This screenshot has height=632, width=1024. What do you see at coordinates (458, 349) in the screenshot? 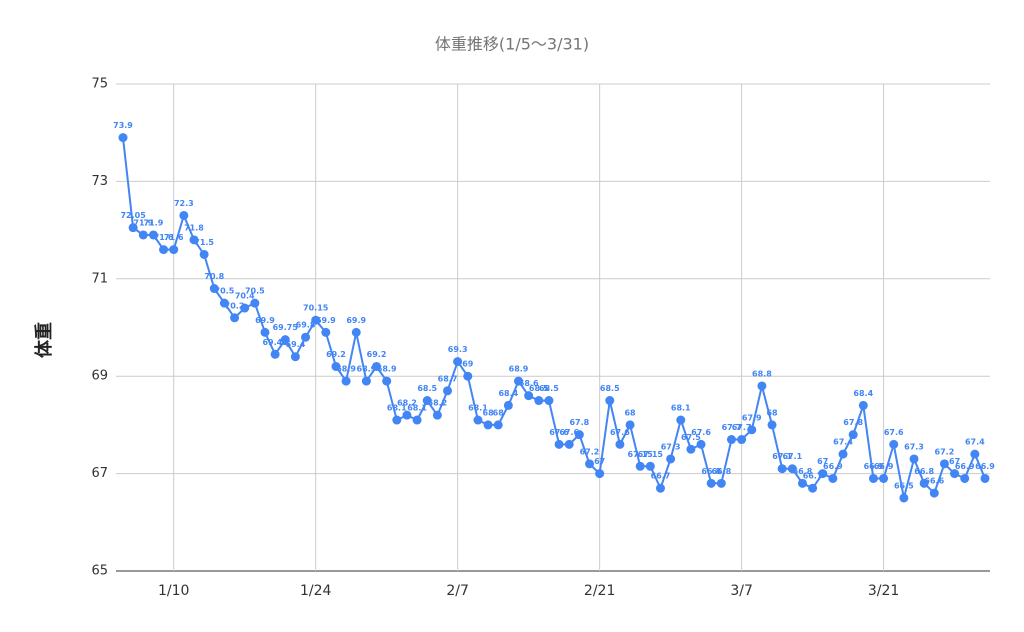
I see `data-label: 69.3` at bounding box center [458, 349].